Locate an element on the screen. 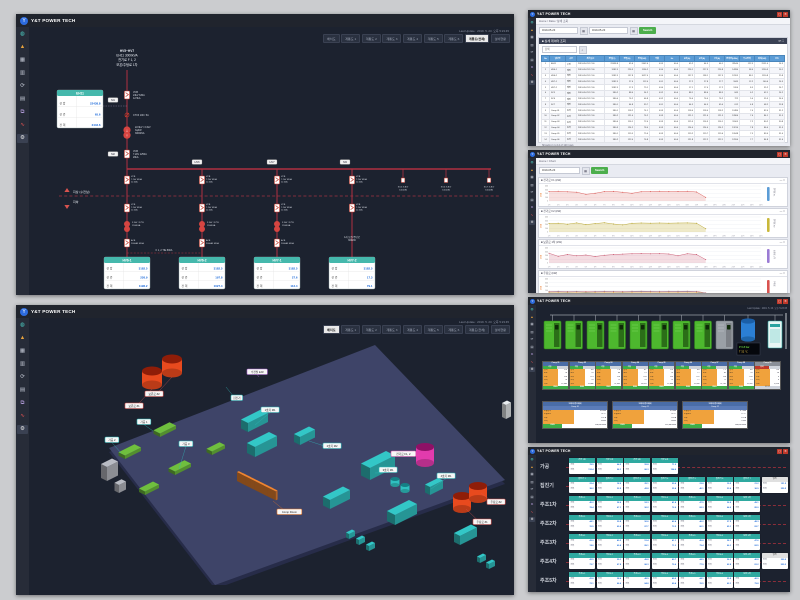 This screenshot has height=600, width=800. comp-status-table: Comp 05 가동 압력 6.9 온도 79 전류 119 전력 75 적산 12,648 RUN is located at coordinates (661, 376).